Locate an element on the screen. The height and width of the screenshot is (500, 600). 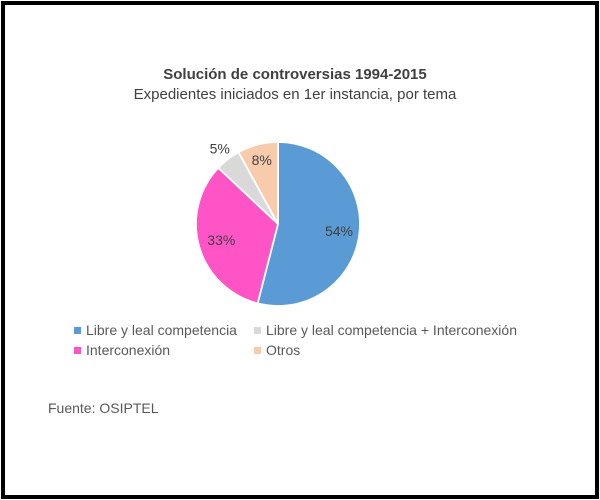
legend-item: Interconexión is located at coordinates (164, 350).